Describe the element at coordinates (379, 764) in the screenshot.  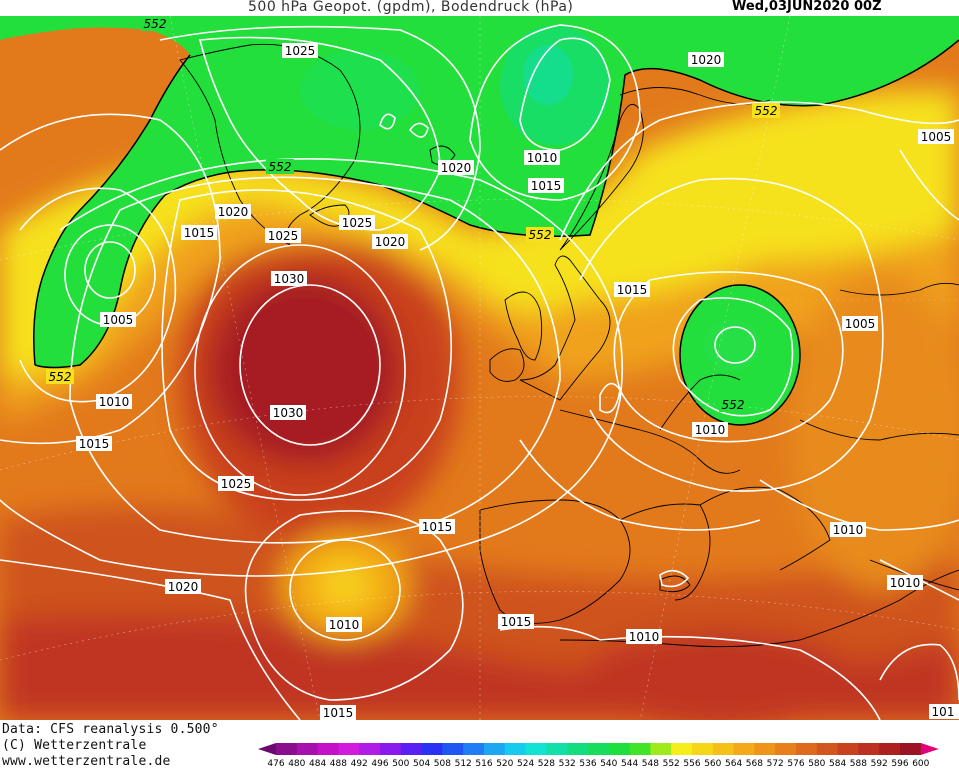
I see `colorbar-tick-label: 496` at that location.